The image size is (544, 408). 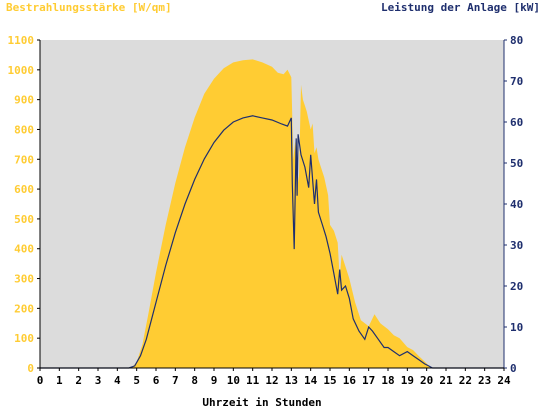 I want to click on right-tick-label: 60, so click(x=516, y=122).